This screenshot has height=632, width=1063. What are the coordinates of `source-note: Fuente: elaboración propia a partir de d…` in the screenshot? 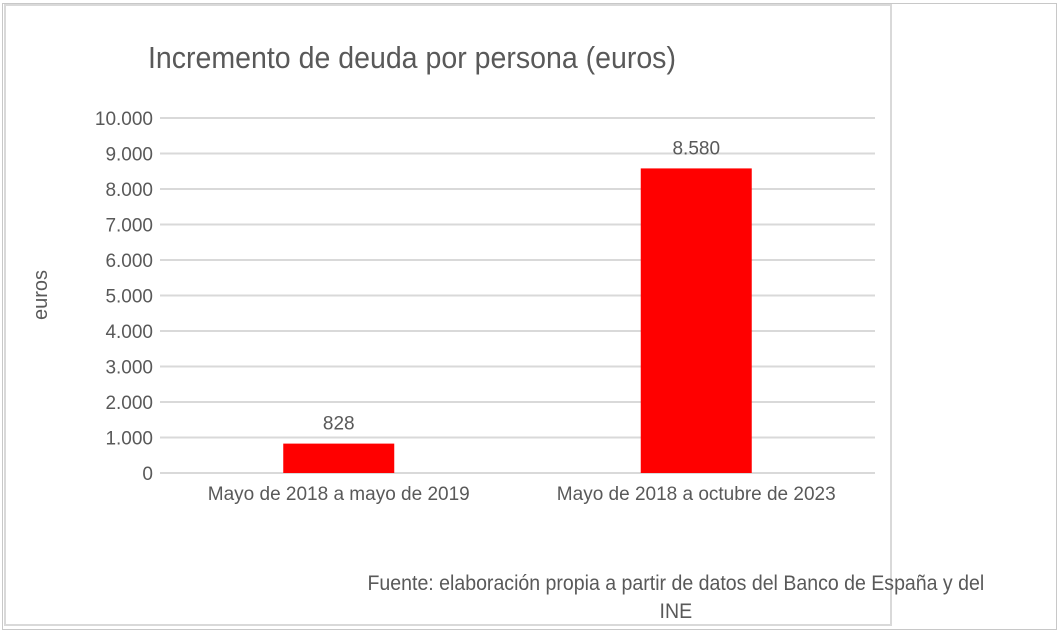 It's located at (676, 597).